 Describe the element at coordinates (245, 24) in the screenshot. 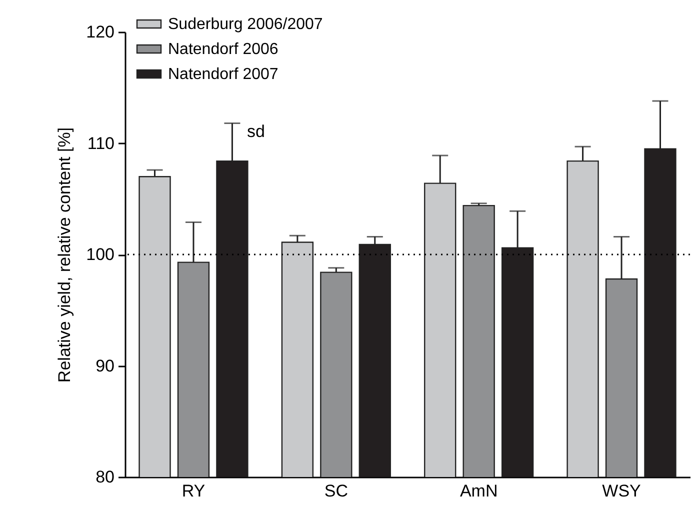

I see `legend-label: Suderburg 2006/2007` at that location.